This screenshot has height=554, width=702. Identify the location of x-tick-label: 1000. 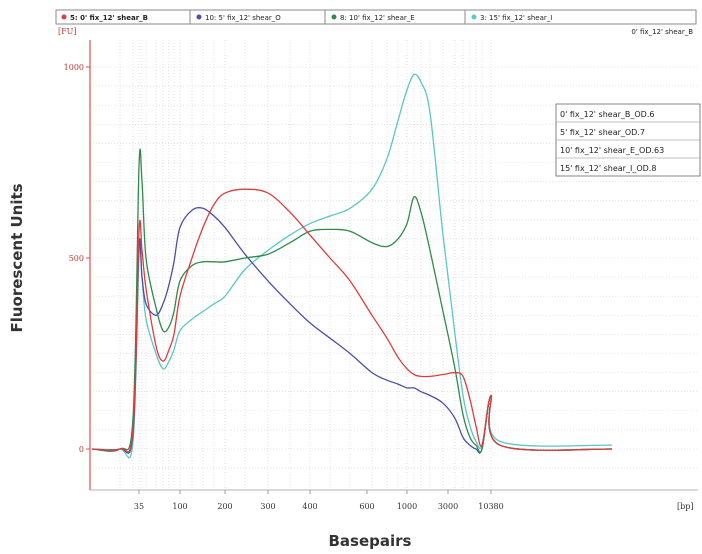
(407, 506).